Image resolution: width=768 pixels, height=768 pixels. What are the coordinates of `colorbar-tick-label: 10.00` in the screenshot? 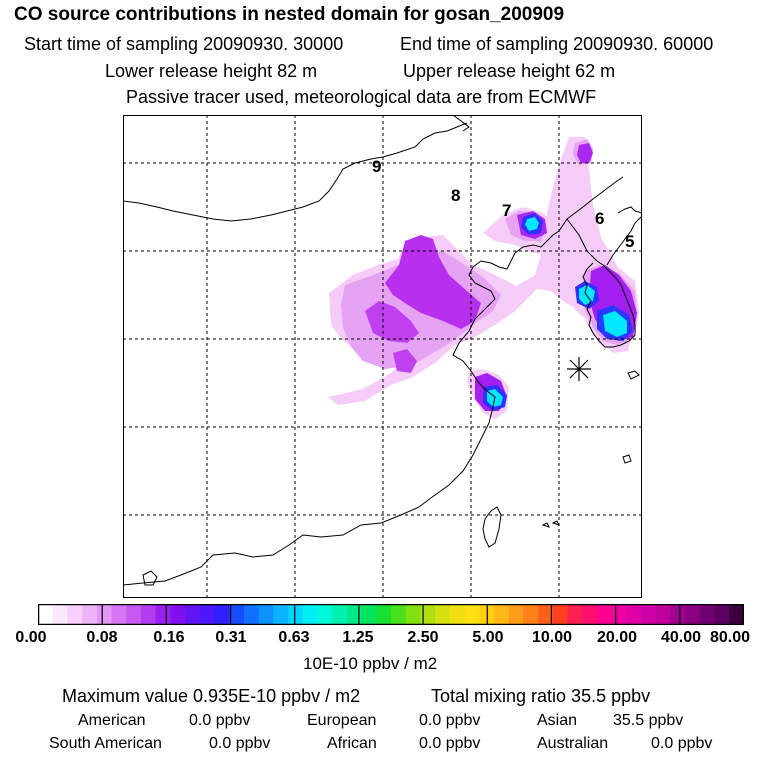 It's located at (552, 637).